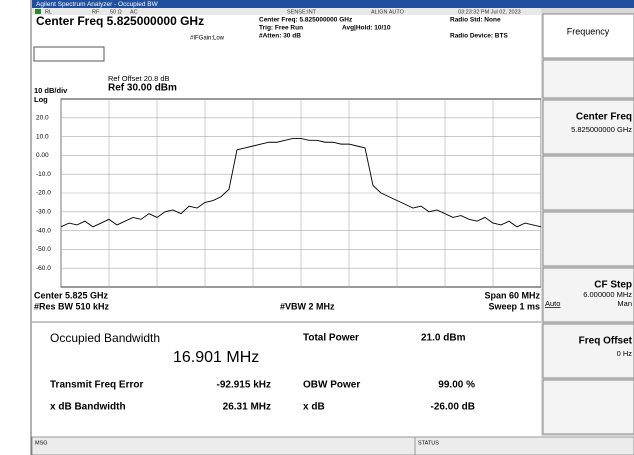  What do you see at coordinates (134, 12) in the screenshot?
I see `status-item: AC` at bounding box center [134, 12].